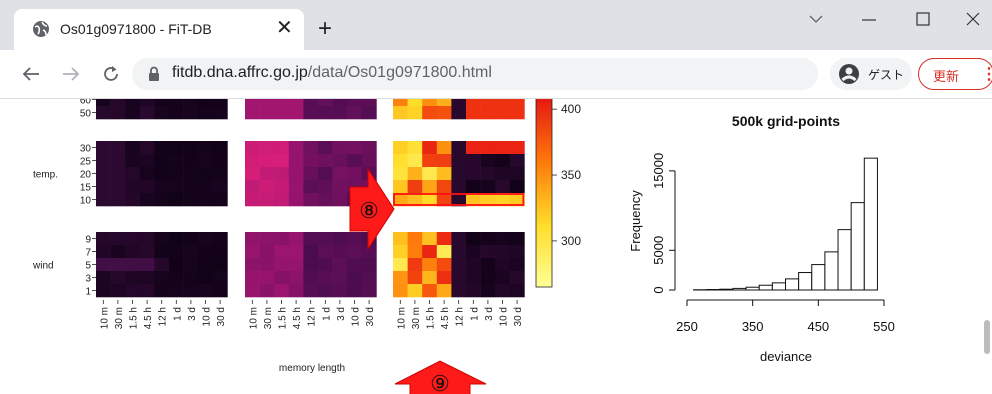 This screenshot has width=992, height=394. Describe the element at coordinates (71, 74) in the screenshot. I see `forward-arrow-icon` at that location.